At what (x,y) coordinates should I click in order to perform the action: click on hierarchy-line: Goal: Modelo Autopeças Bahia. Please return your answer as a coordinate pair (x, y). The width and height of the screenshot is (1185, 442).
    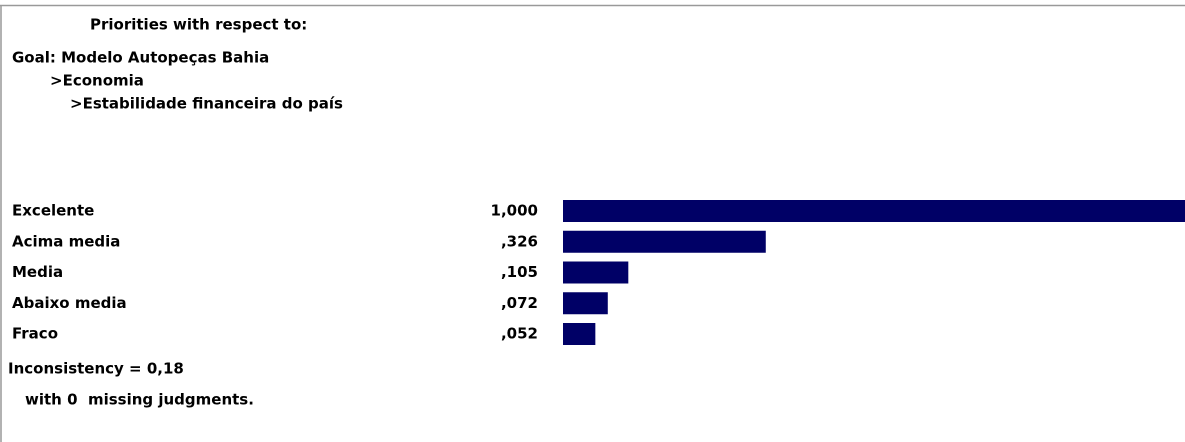
    Looking at the image, I should click on (140, 58).